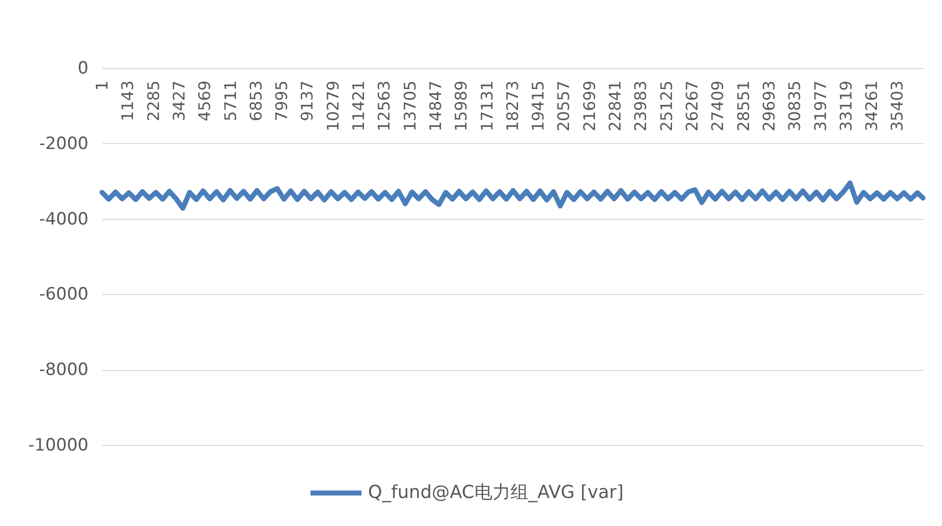  I want to click on x-tick-label: 1143, so click(128, 101).